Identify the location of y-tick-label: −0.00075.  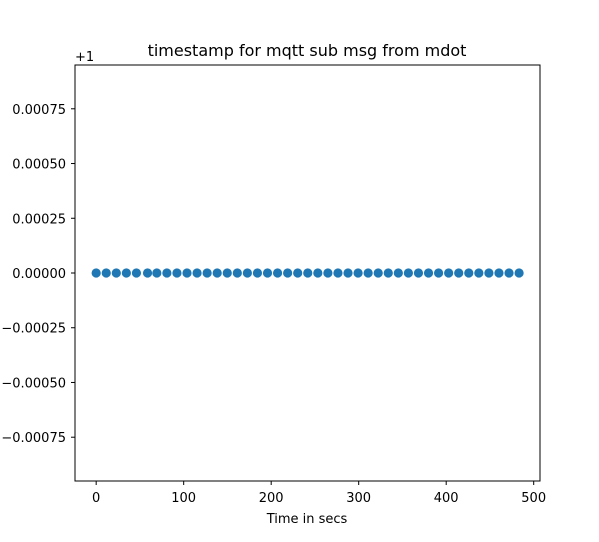
(33, 438).